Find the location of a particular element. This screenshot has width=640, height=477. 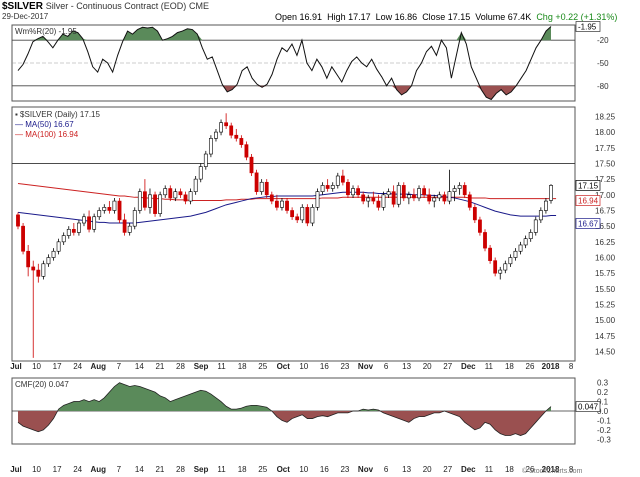

price-tick-label: 14.75 is located at coordinates (605, 336).